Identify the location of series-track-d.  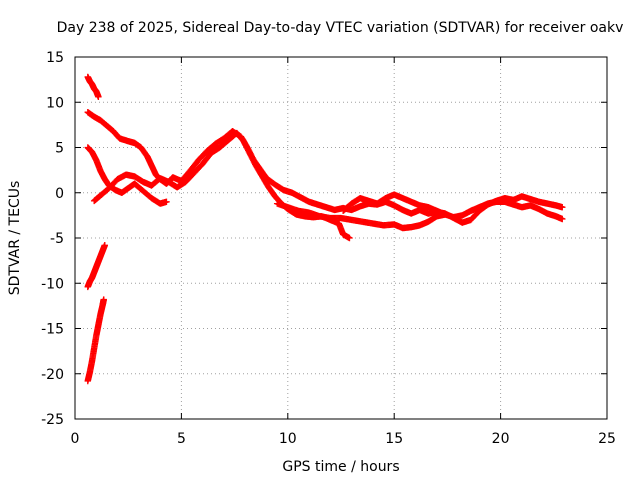
(221, 185).